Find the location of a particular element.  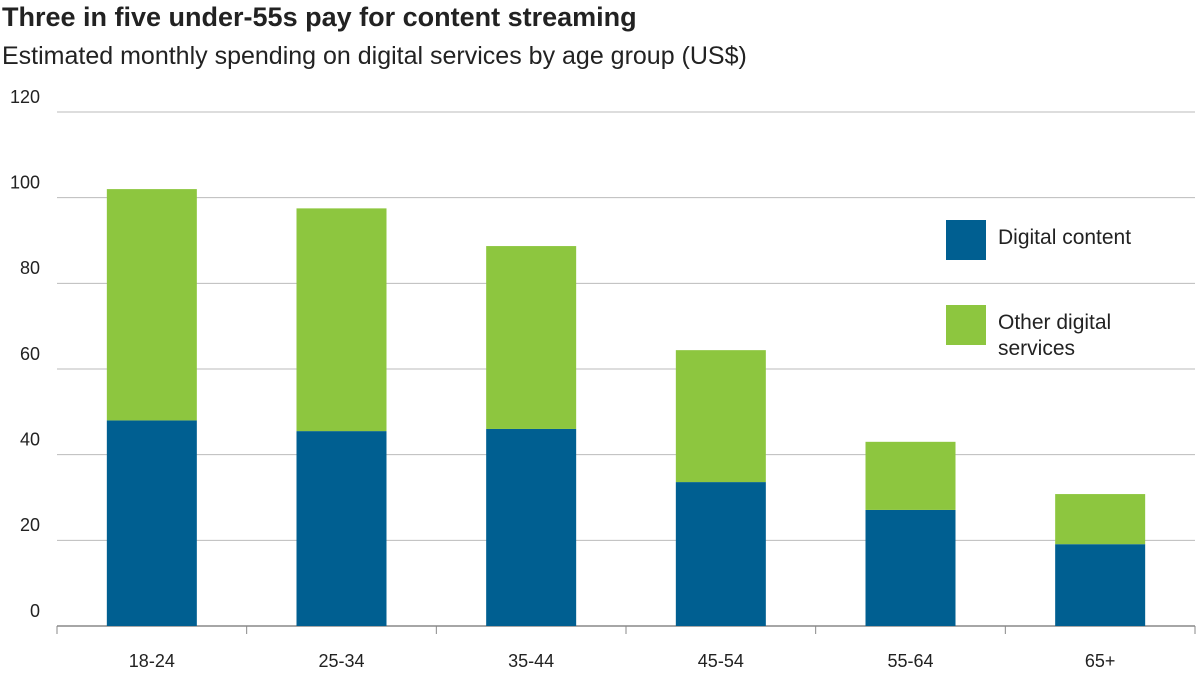

y-tick-label: 80 is located at coordinates (30, 268).